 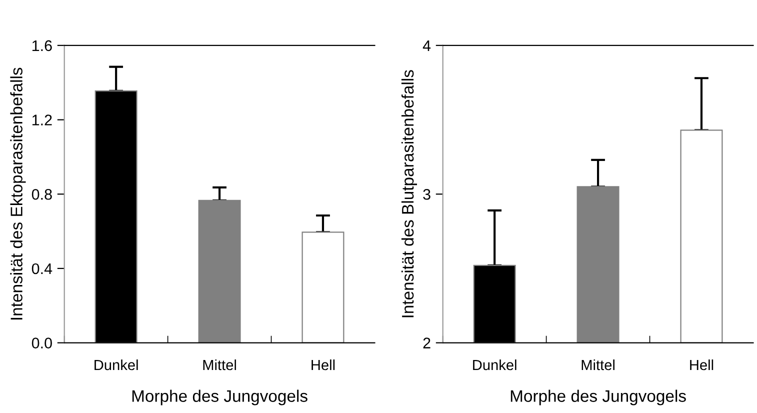 What do you see at coordinates (426, 45) in the screenshot?
I see `y-tick-label: 4` at bounding box center [426, 45].